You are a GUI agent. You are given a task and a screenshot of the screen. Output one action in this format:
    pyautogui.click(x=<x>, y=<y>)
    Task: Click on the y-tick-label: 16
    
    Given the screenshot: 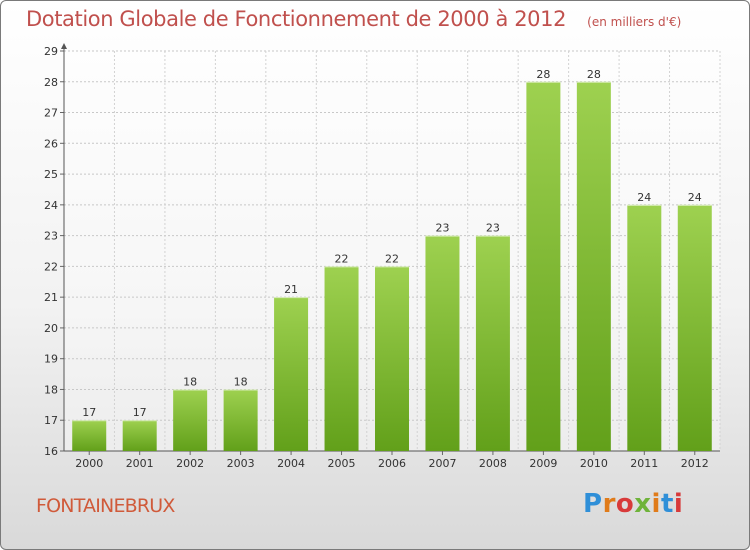 What is the action you would take?
    pyautogui.click(x=51, y=451)
    